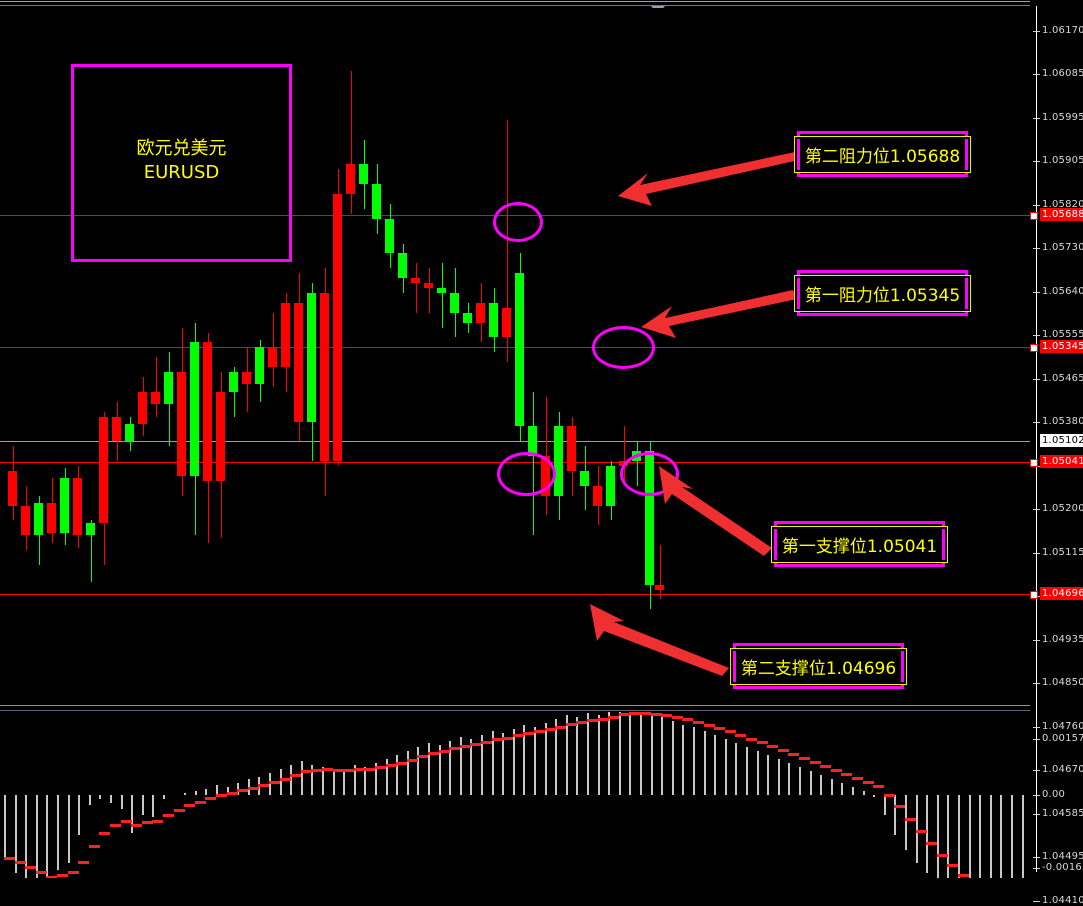 The height and width of the screenshot is (906, 1083). Describe the element at coordinates (1061, 346) in the screenshot. I see `axis-level-label: 1.05345` at that location.